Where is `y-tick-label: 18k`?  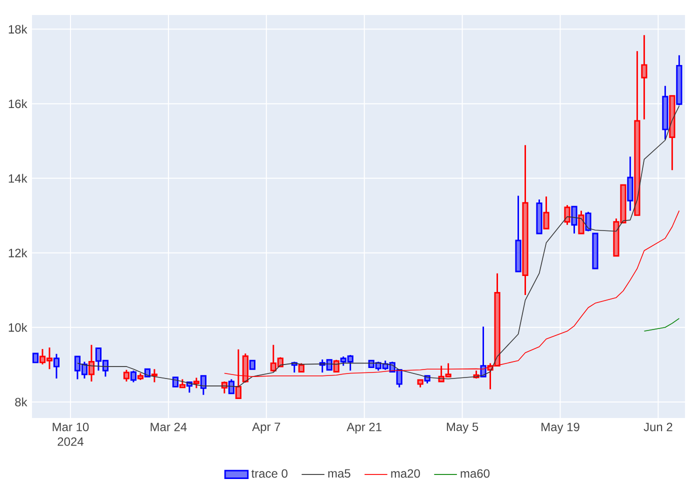 y-tick-label: 18k is located at coordinates (18, 29).